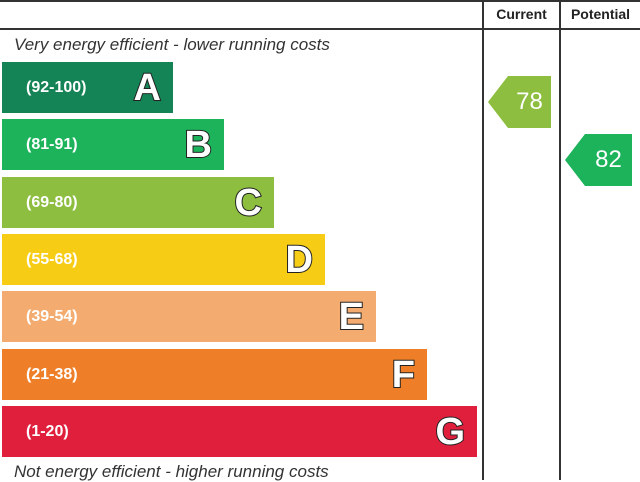  I want to click on band-letter: F, so click(403, 375).